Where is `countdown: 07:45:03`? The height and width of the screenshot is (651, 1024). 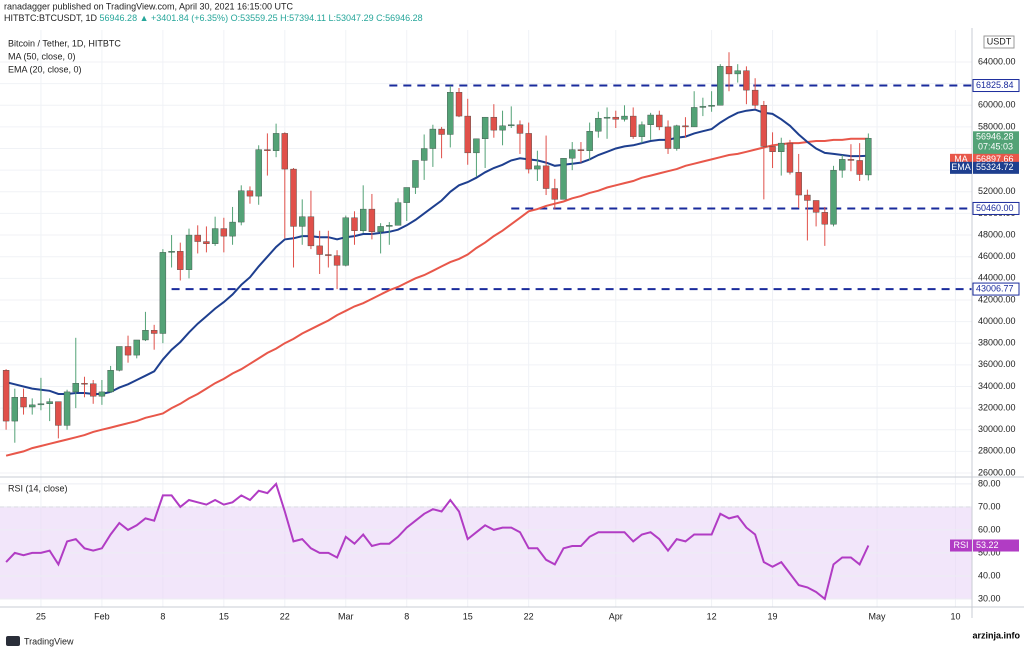
countdown: 07:45:03 is located at coordinates (995, 147).